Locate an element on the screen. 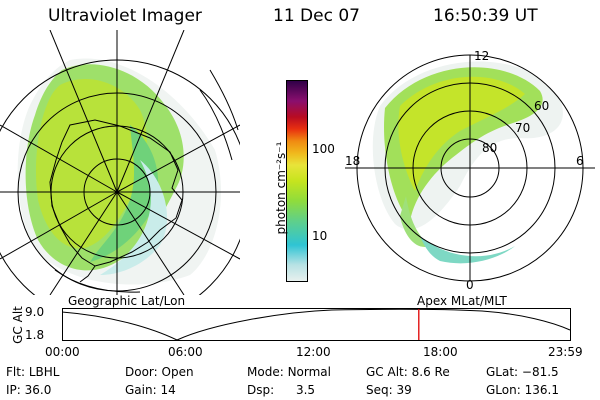  altitude-xtick-2: 12:00 is located at coordinates (313, 352).